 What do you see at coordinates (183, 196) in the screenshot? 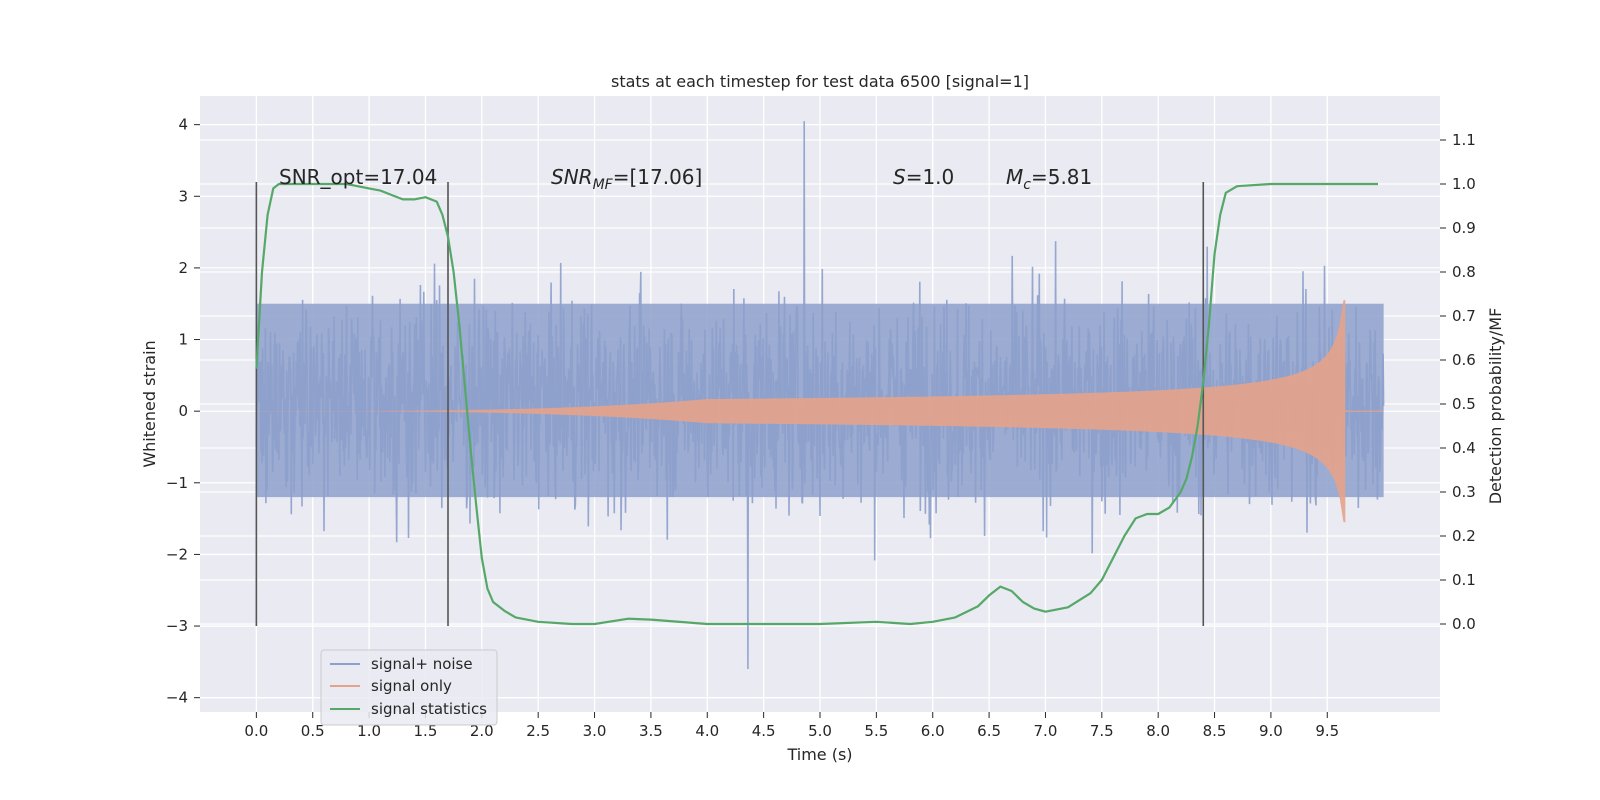
I see `y-tick-label: 3` at bounding box center [183, 196].